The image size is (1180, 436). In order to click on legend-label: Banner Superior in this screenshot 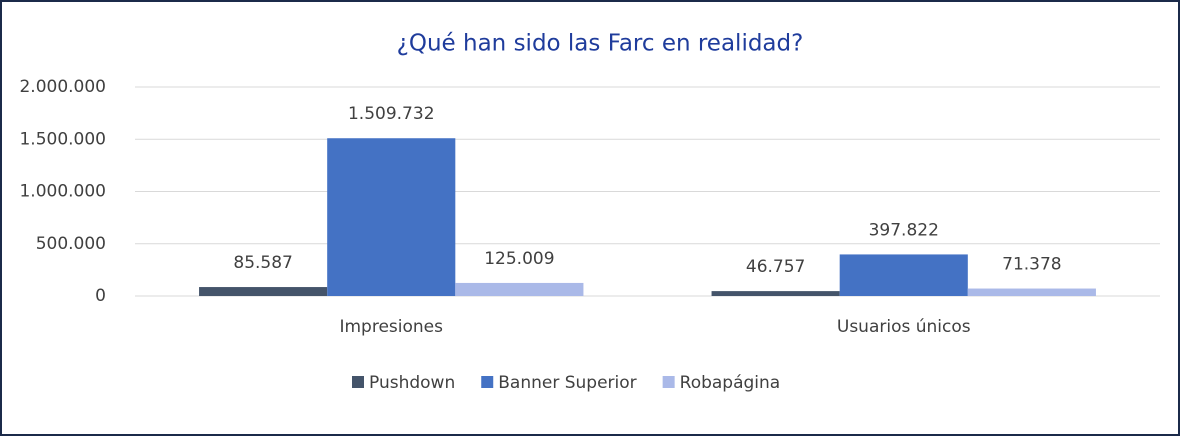, I will do `click(567, 383)`.